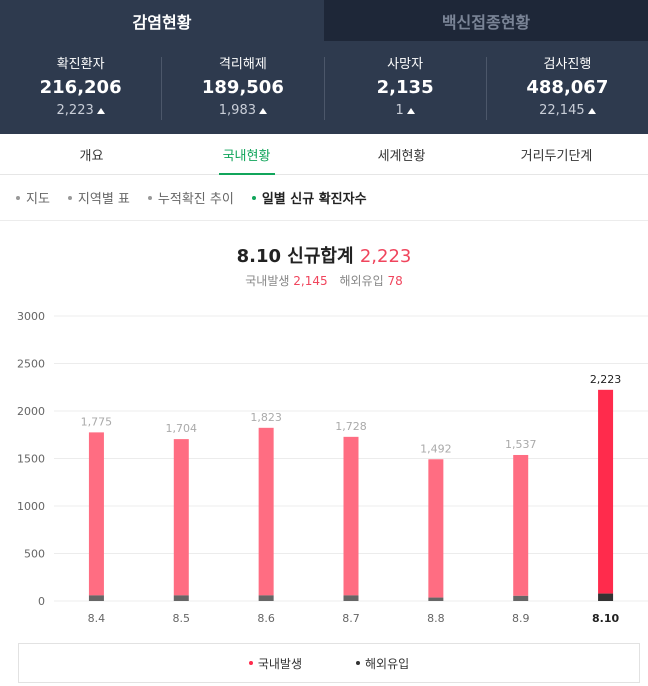 This screenshot has width=648, height=686. What do you see at coordinates (567, 64) in the screenshot?
I see `stat-label: 검사진행` at bounding box center [567, 64].